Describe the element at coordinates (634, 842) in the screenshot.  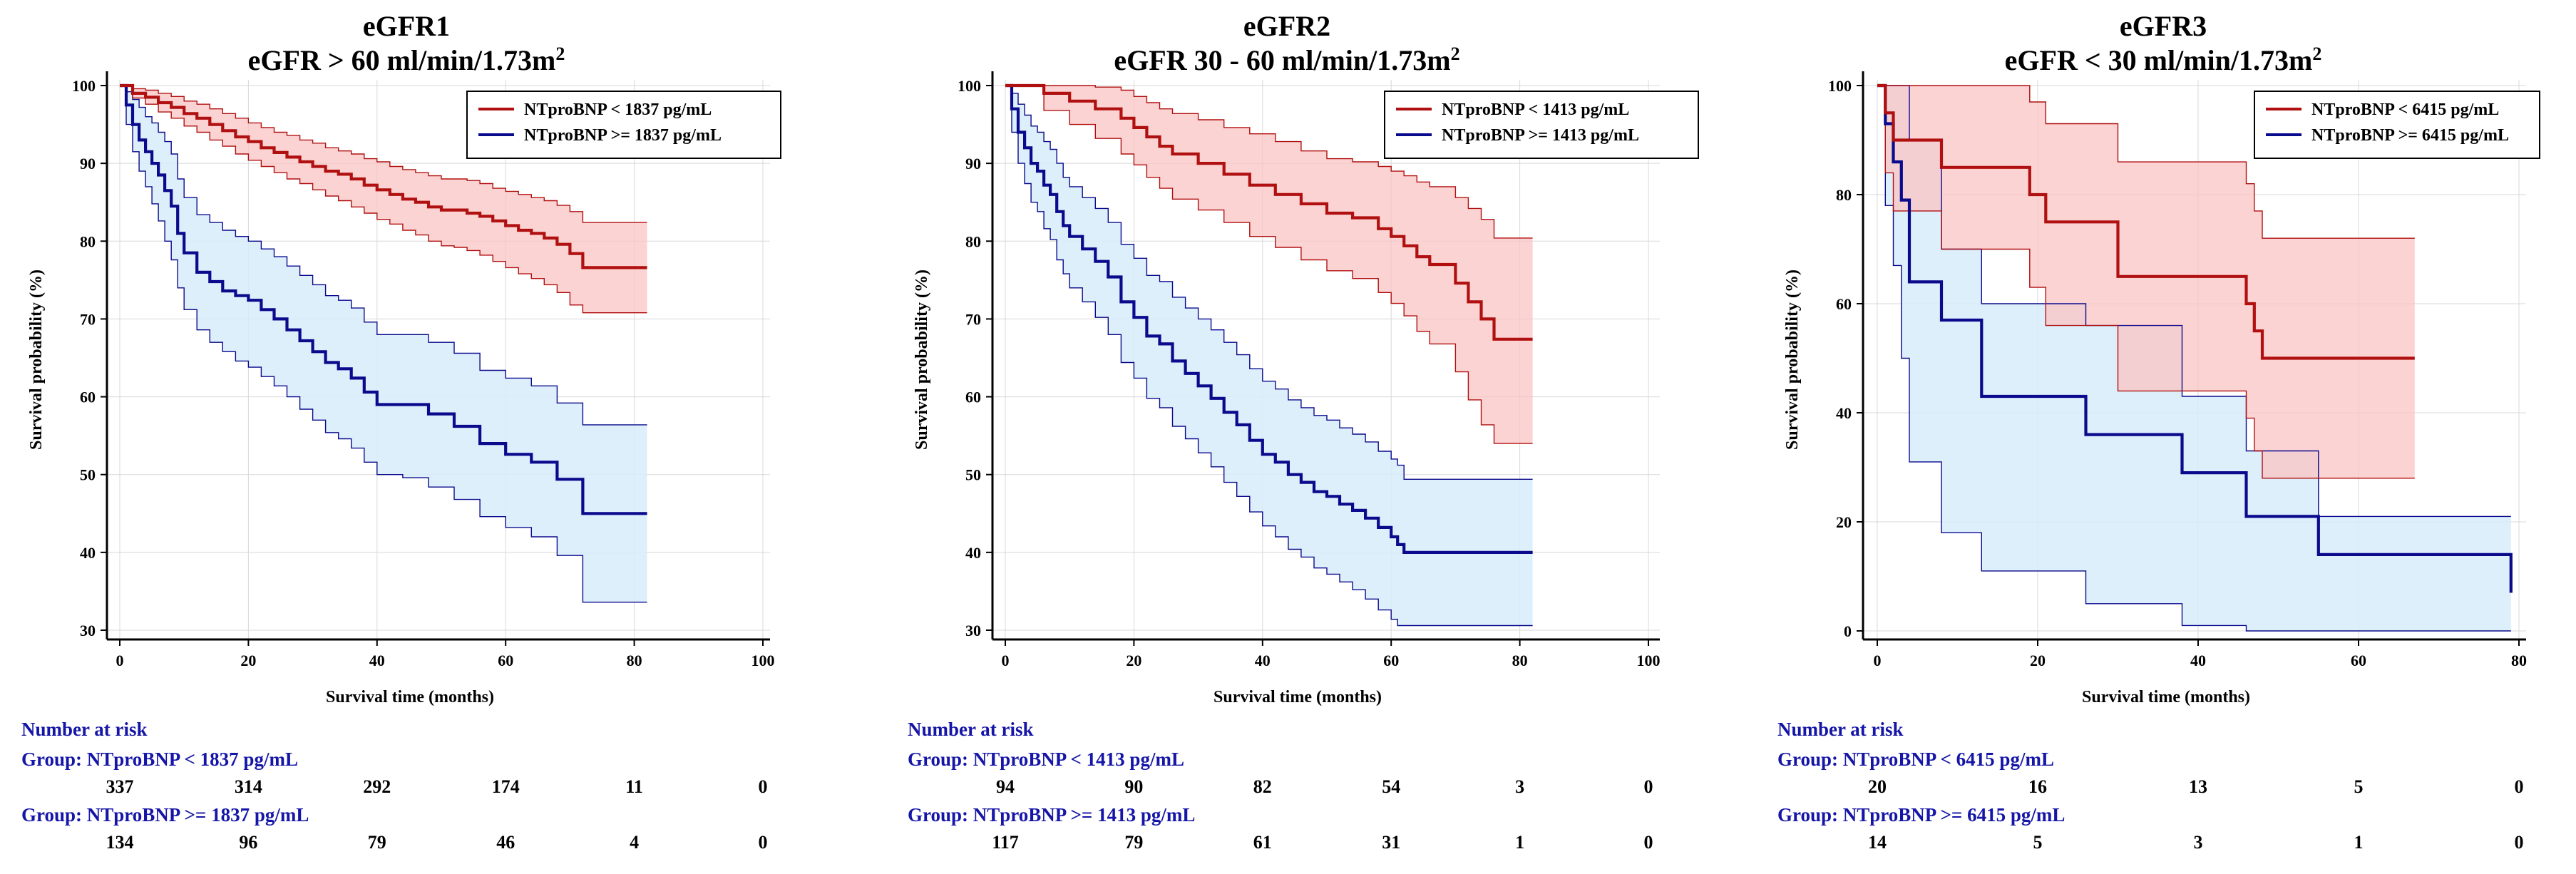
I see `risk-count: 4` at that location.